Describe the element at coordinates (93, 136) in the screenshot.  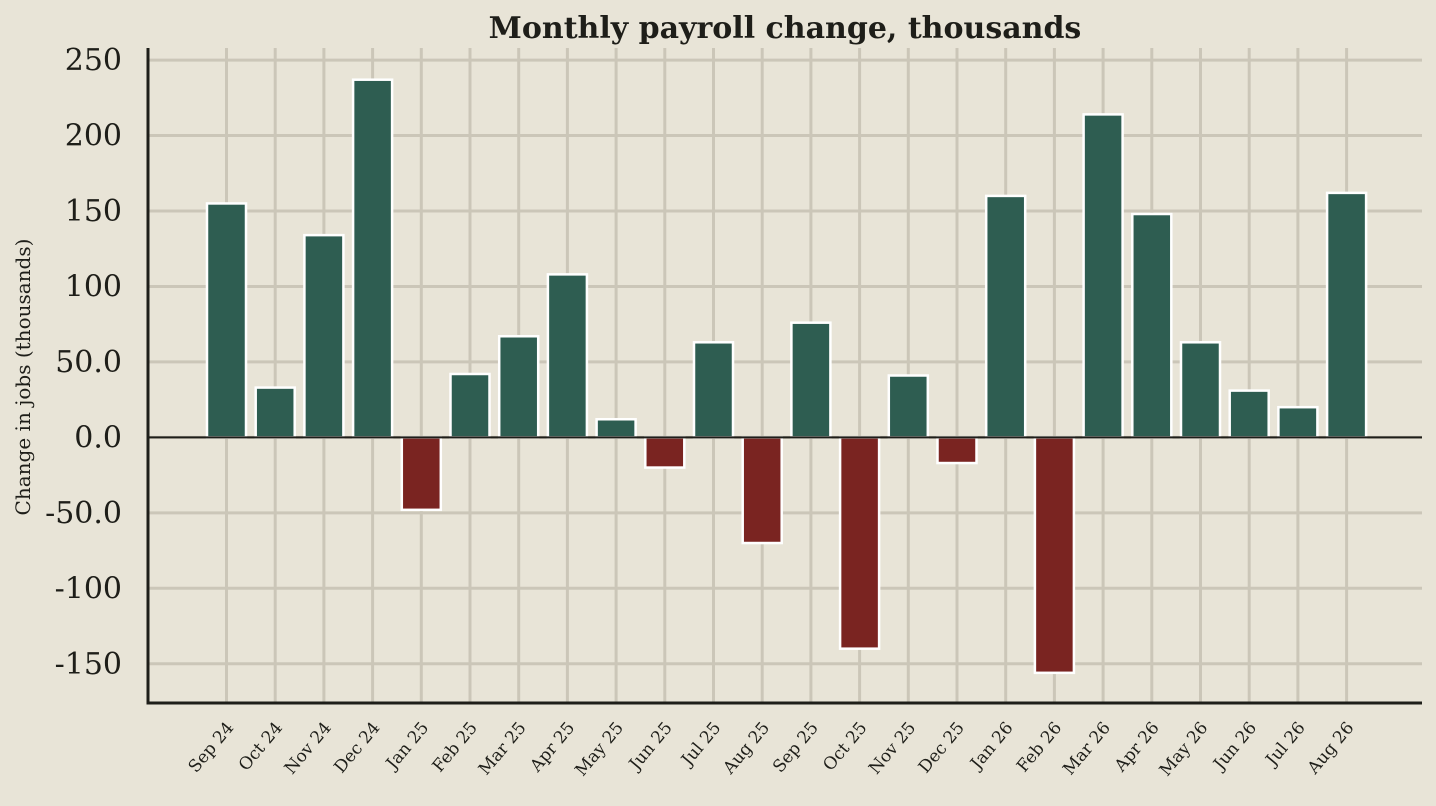
I see `y-tick-label: 200` at that location.